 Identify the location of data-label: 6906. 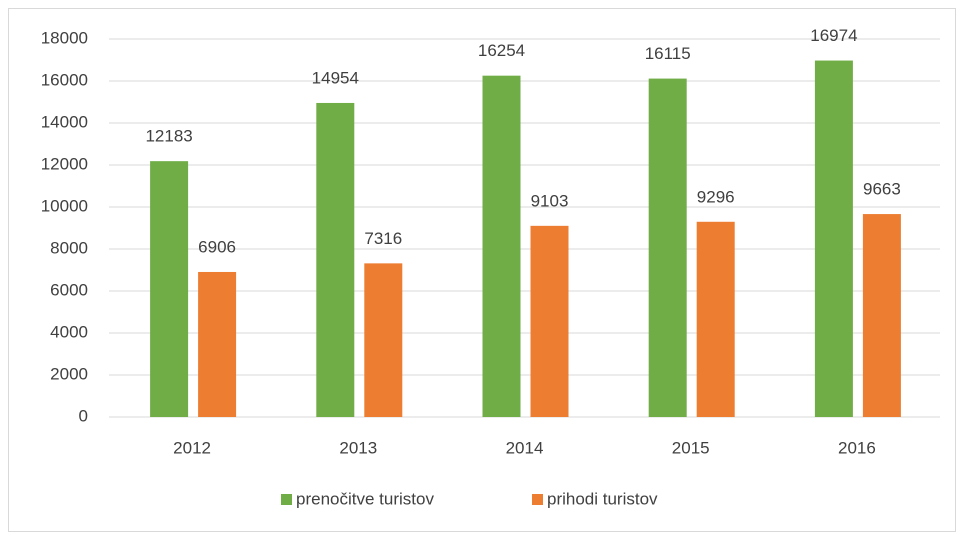
(217, 246).